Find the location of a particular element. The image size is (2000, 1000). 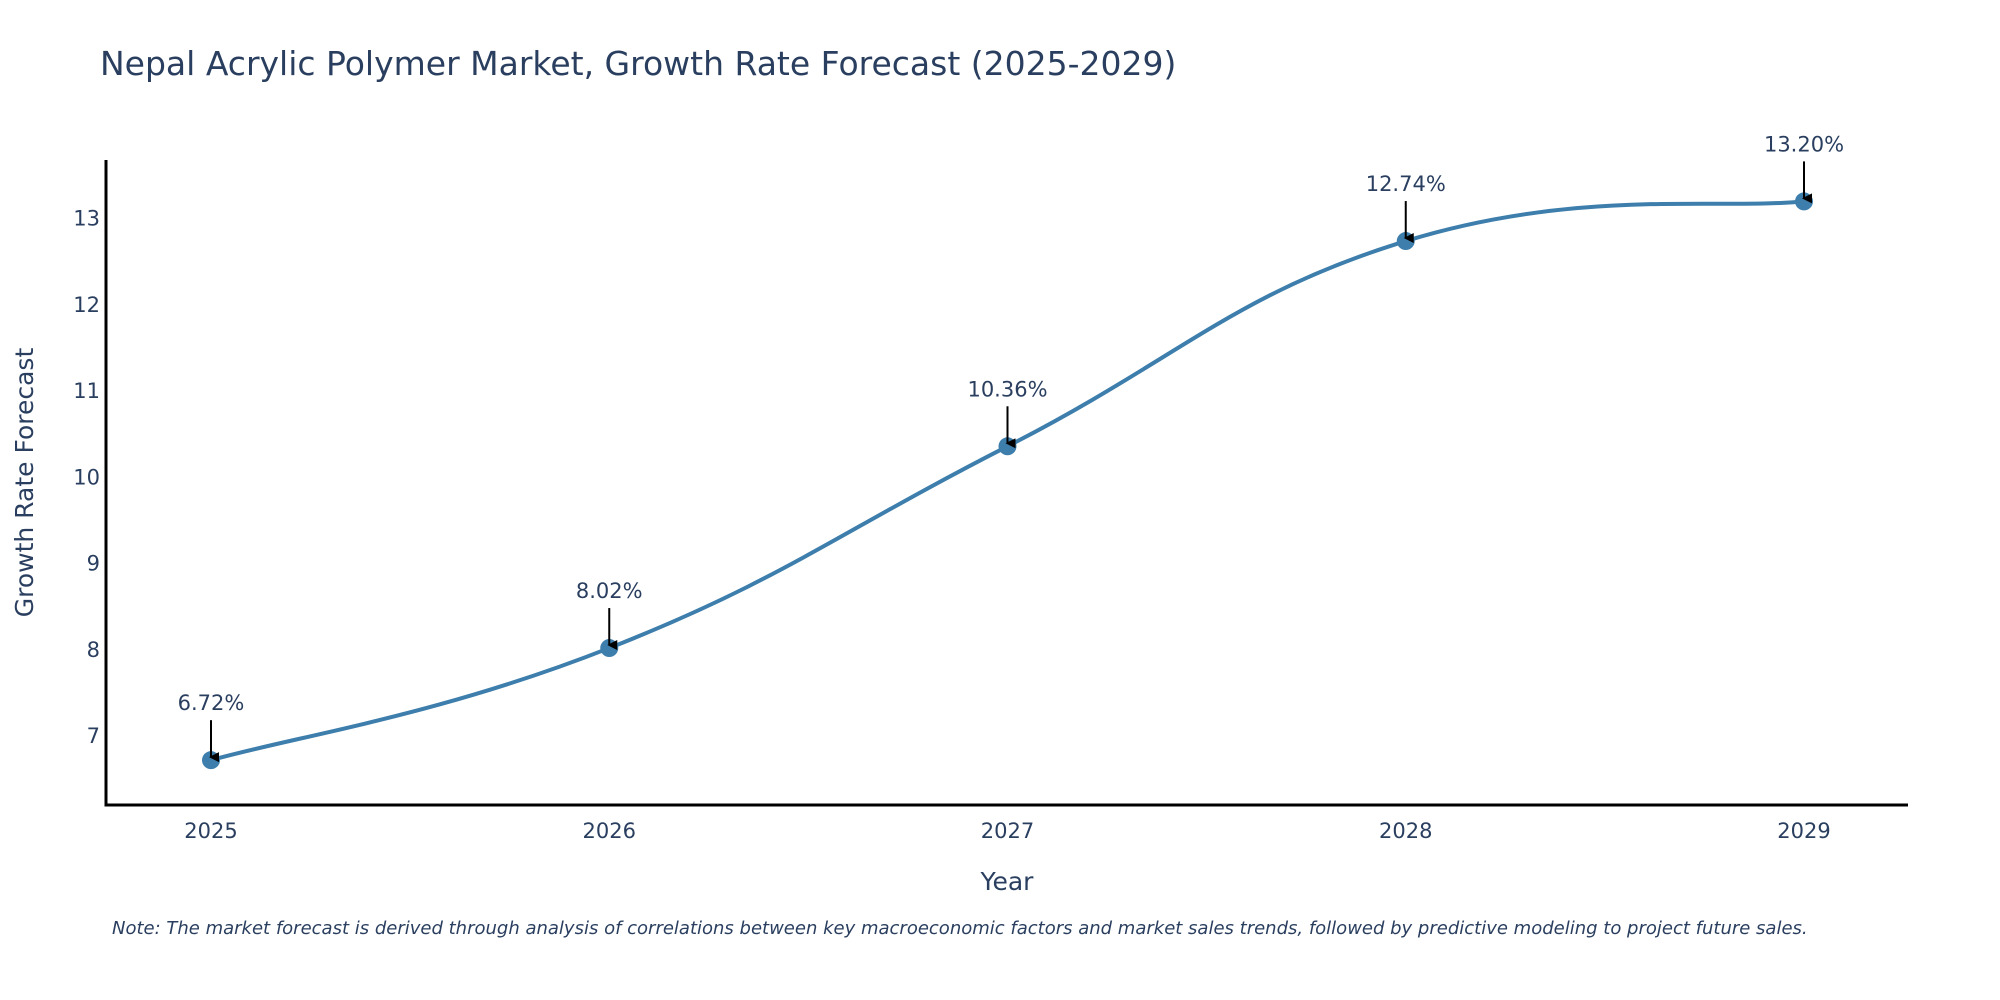

data-label: 13.20% is located at coordinates (1804, 144).